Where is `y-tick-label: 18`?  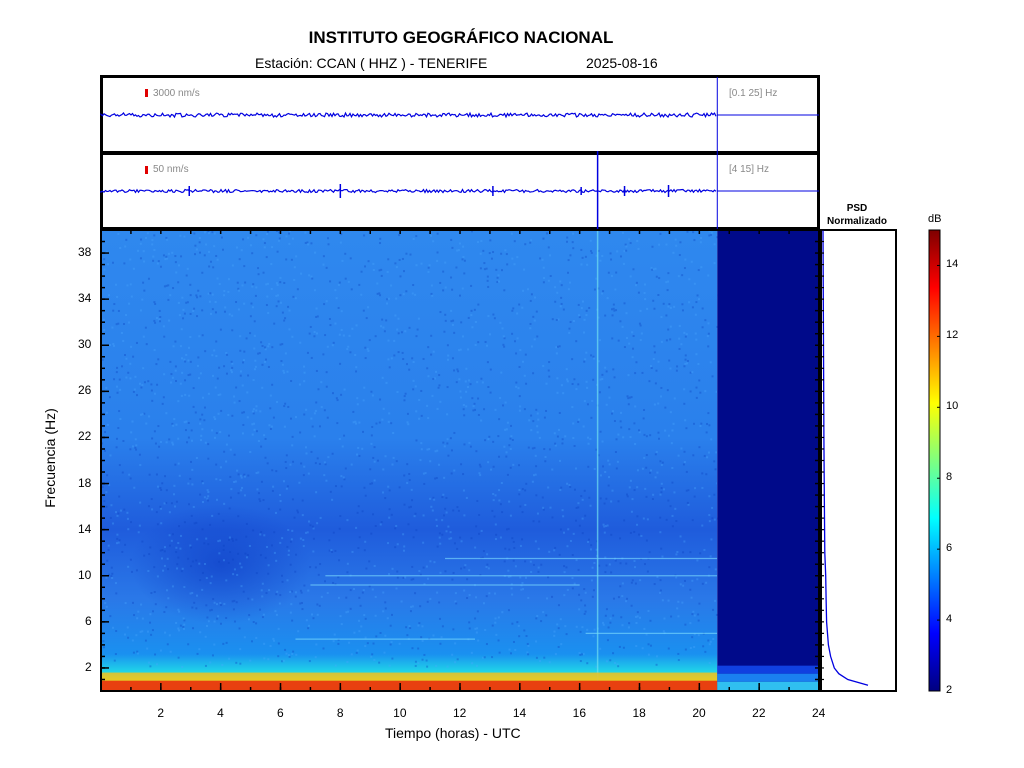
y-tick-label: 18 is located at coordinates (85, 482).